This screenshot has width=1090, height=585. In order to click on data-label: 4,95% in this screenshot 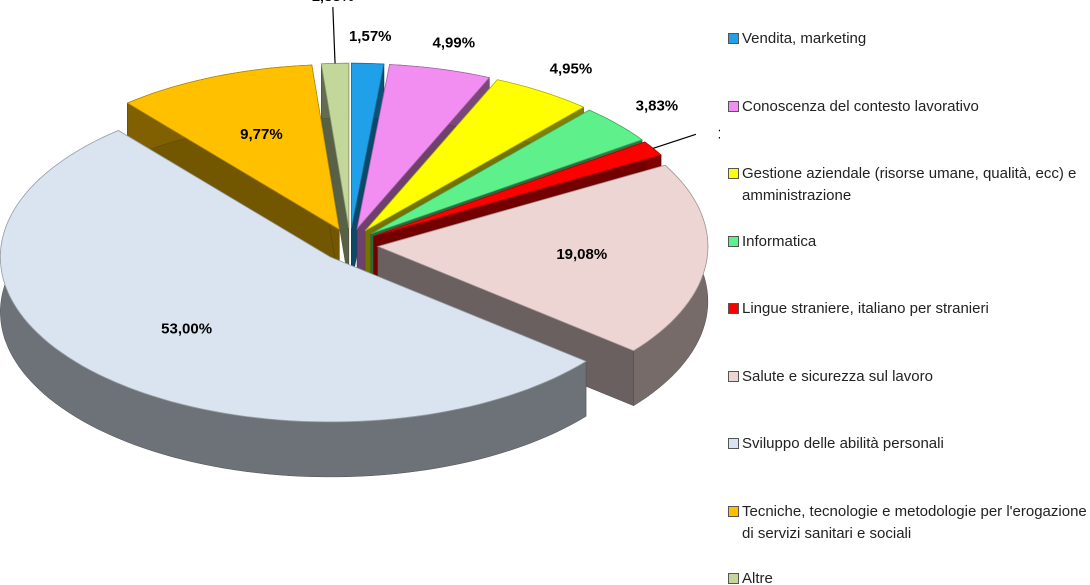, I will do `click(571, 68)`.